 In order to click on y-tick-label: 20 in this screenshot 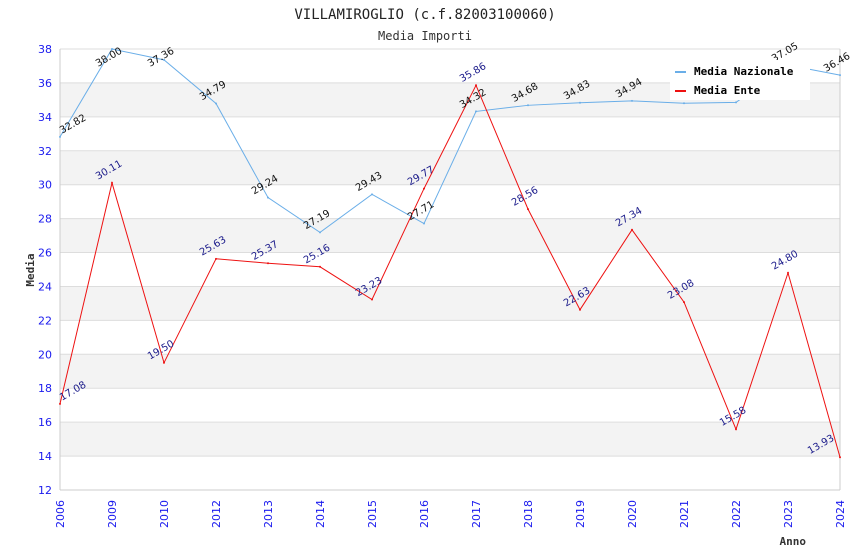, I will do `click(45, 354)`.